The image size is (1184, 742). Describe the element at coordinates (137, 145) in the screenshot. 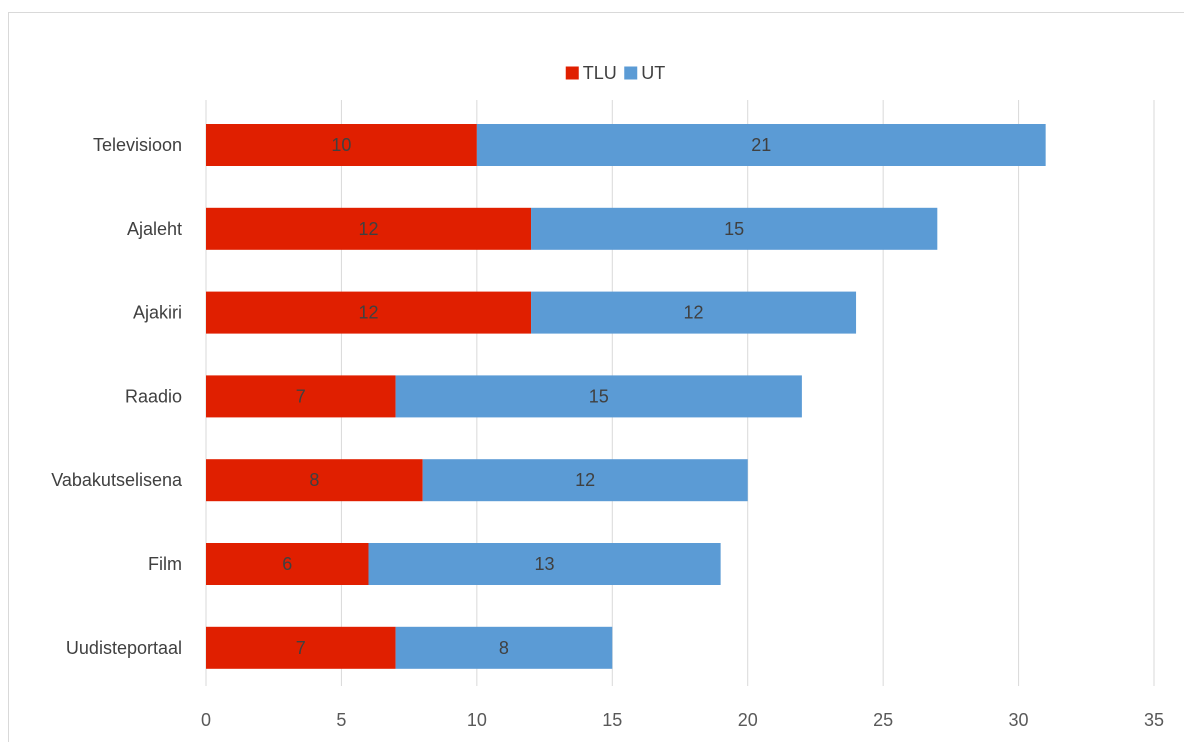

I see `category-label: Televisioon` at that location.